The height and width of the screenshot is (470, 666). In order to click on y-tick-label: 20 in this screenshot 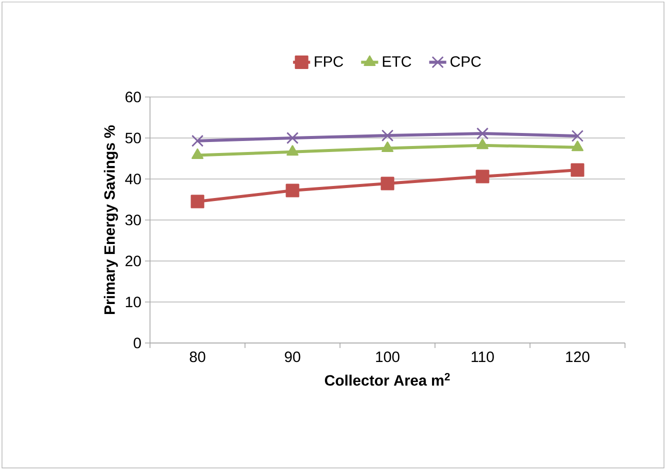, I will do `click(133, 261)`.